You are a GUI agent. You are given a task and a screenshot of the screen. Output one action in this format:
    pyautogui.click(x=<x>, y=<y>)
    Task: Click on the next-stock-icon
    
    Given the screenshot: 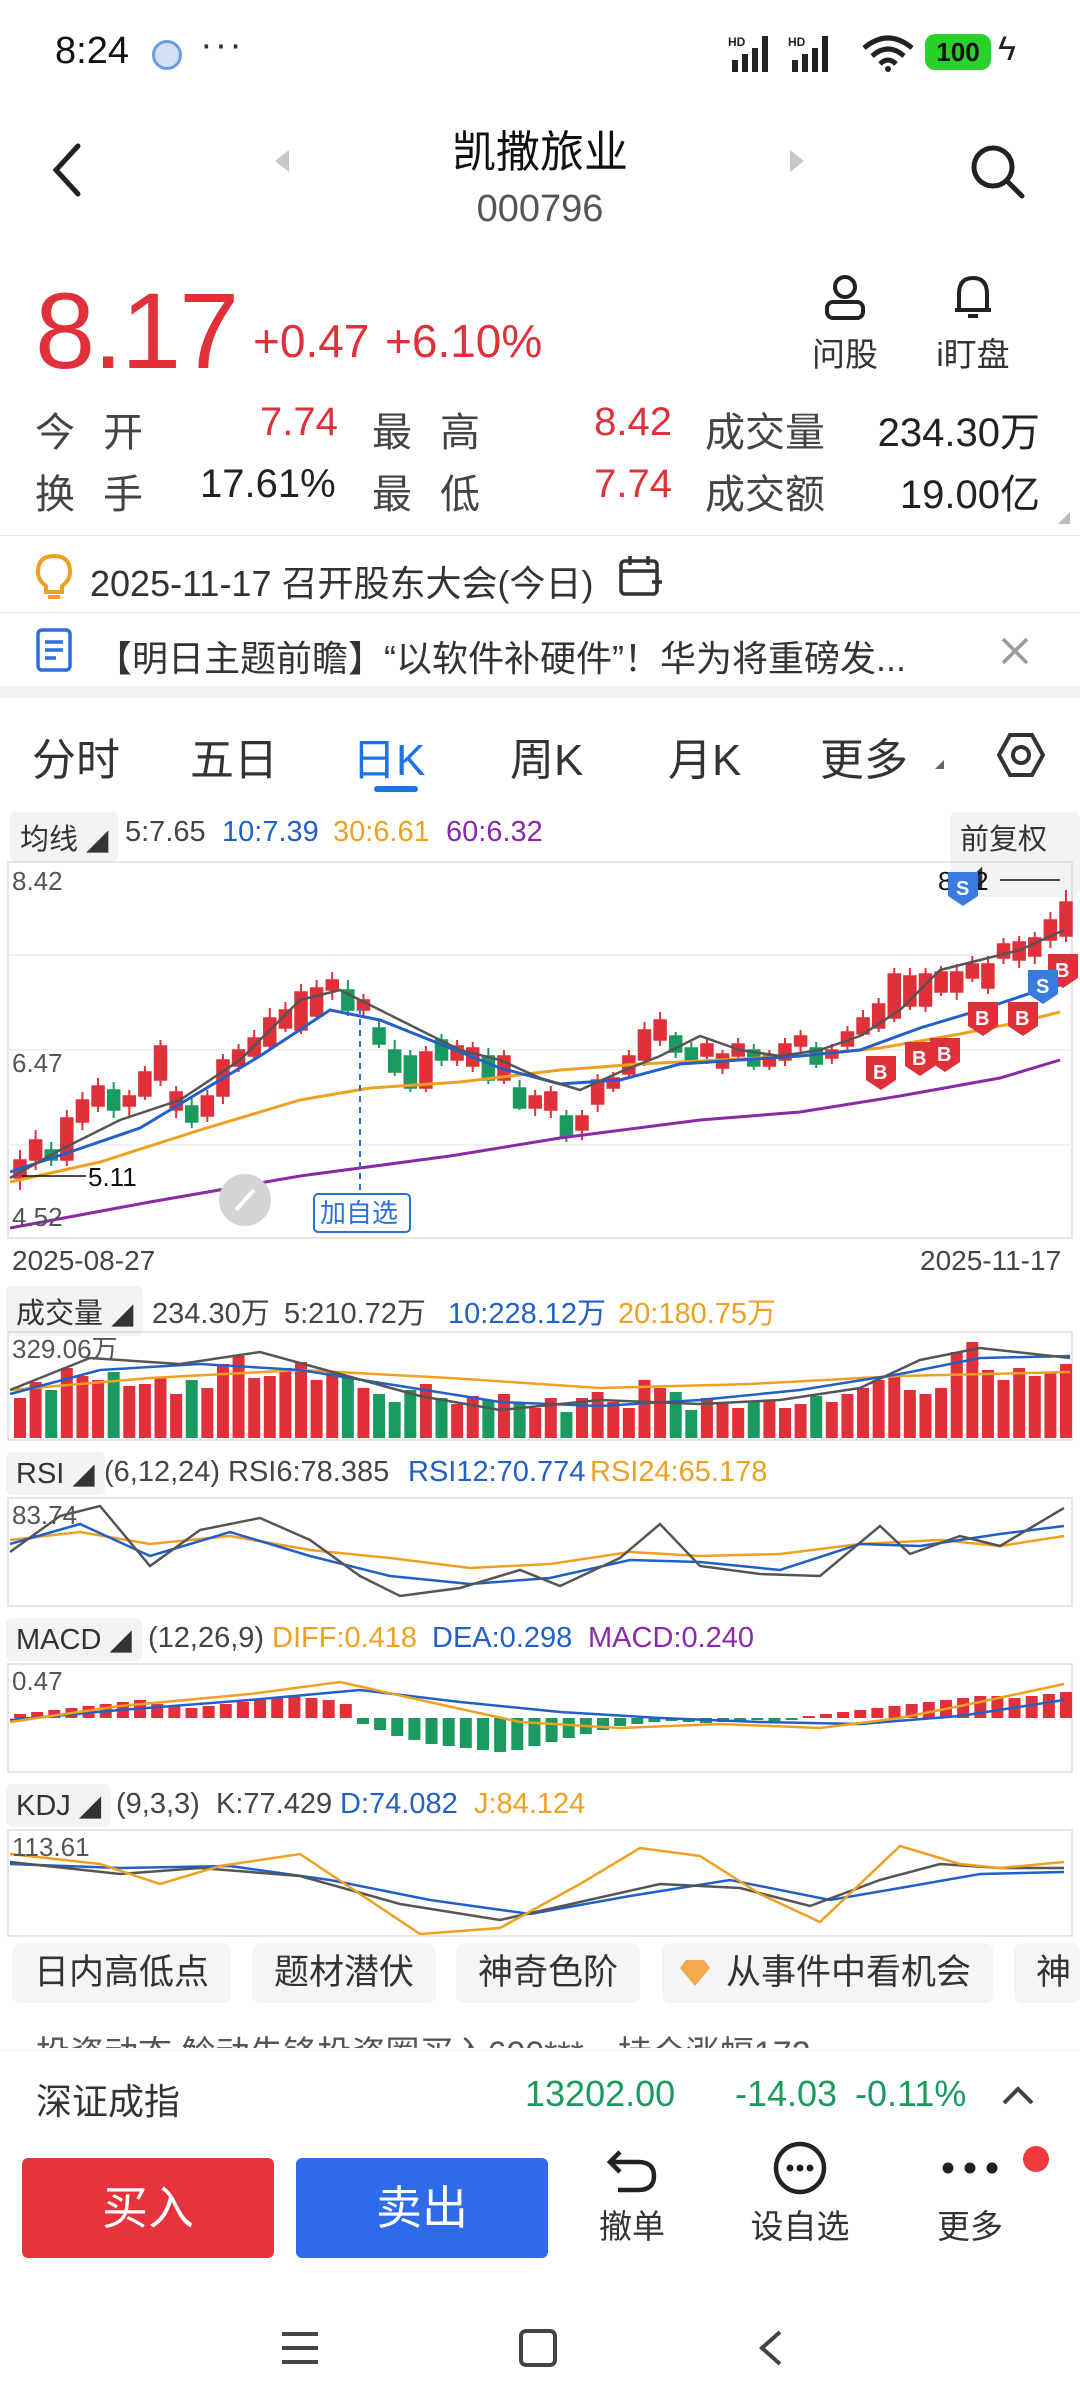 What is the action you would take?
    pyautogui.click(x=797, y=161)
    